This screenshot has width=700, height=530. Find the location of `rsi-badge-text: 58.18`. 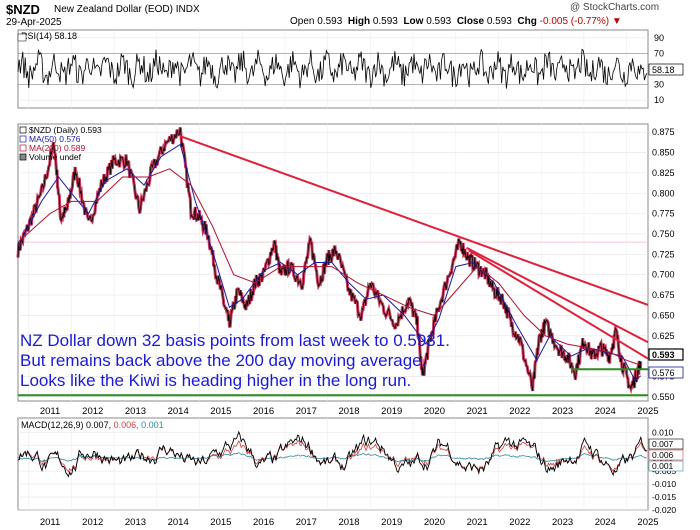

rsi-badge-text: 58.18 is located at coordinates (663, 70).